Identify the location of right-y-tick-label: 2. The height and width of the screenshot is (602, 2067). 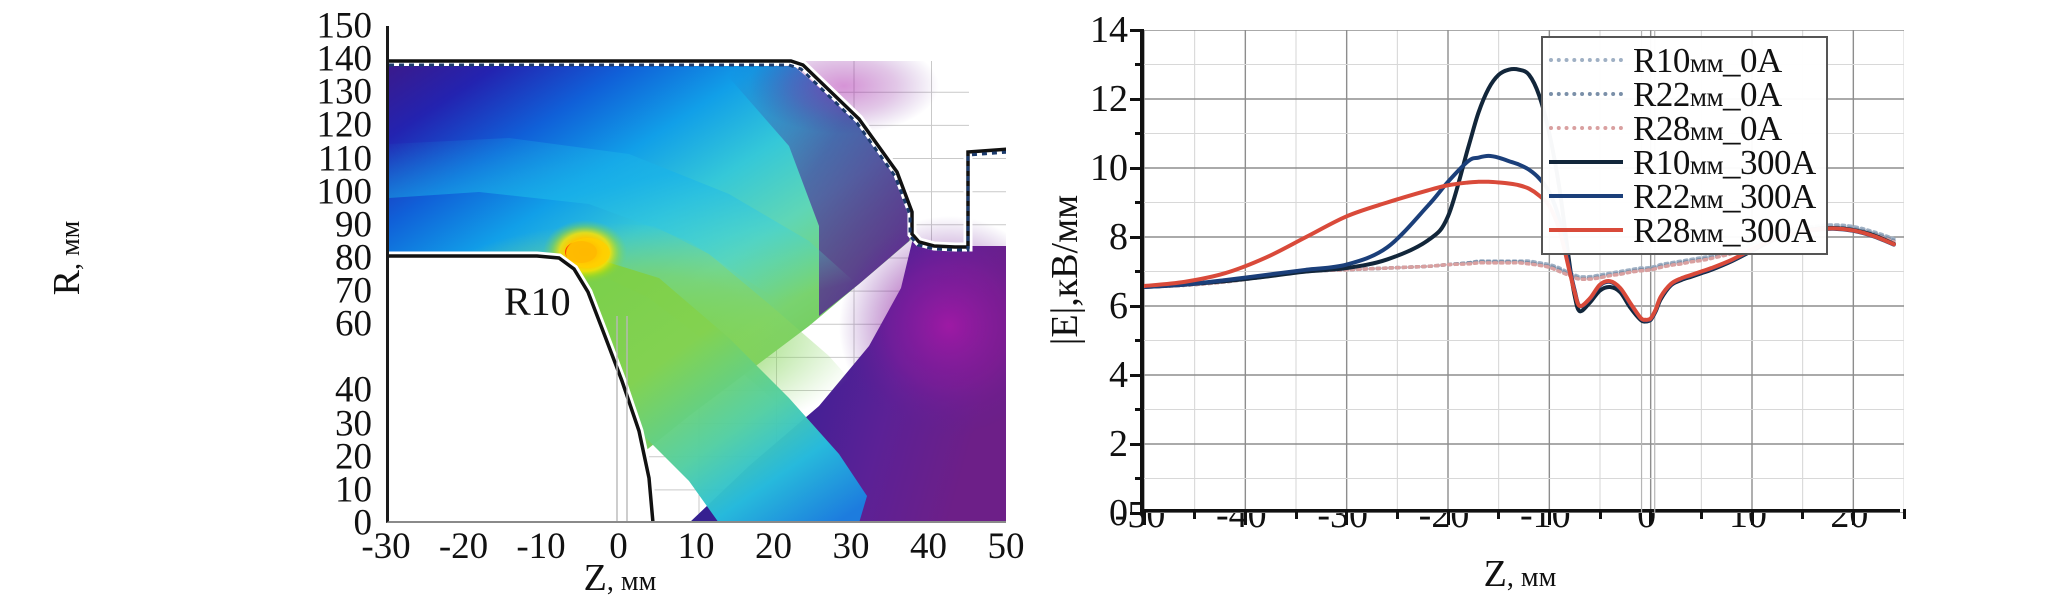
(1118, 444).